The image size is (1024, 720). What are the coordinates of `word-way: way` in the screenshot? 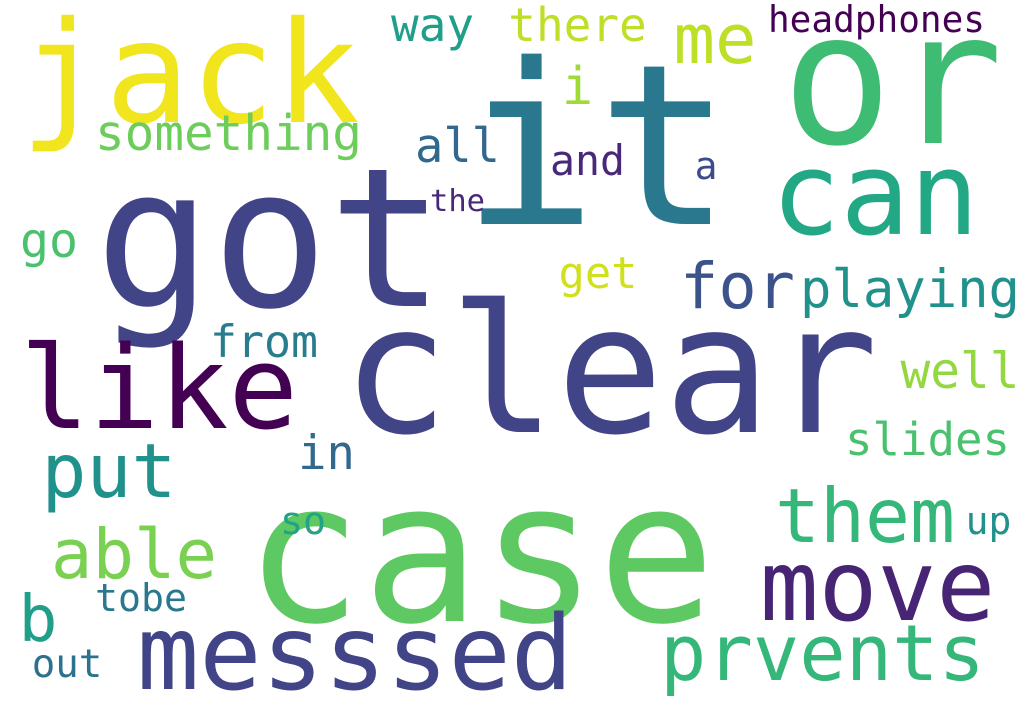 It's located at (432, 26).